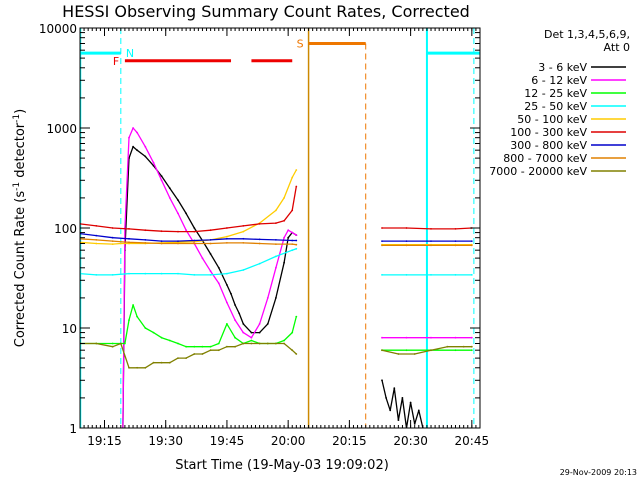 This screenshot has height=484, width=640. What do you see at coordinates (58, 29) in the screenshot?
I see `y-tick-label: 10000` at bounding box center [58, 29].